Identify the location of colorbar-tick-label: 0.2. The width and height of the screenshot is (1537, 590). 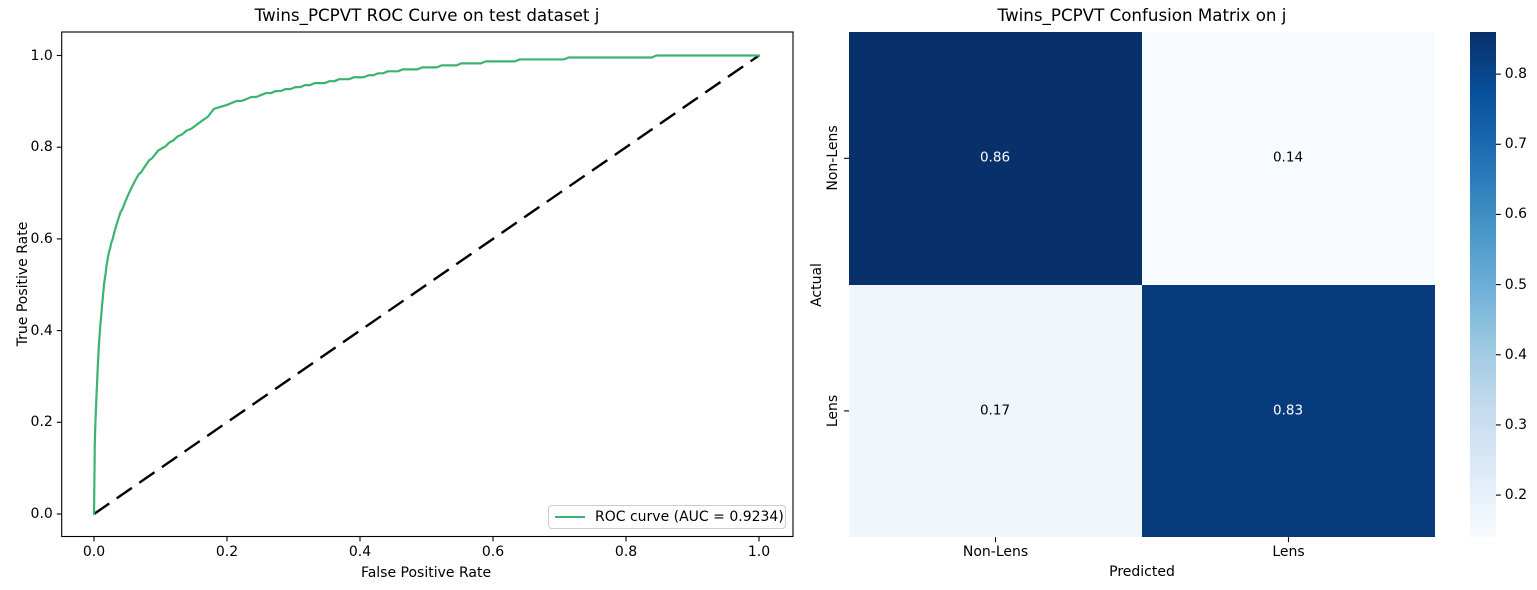
(1516, 495).